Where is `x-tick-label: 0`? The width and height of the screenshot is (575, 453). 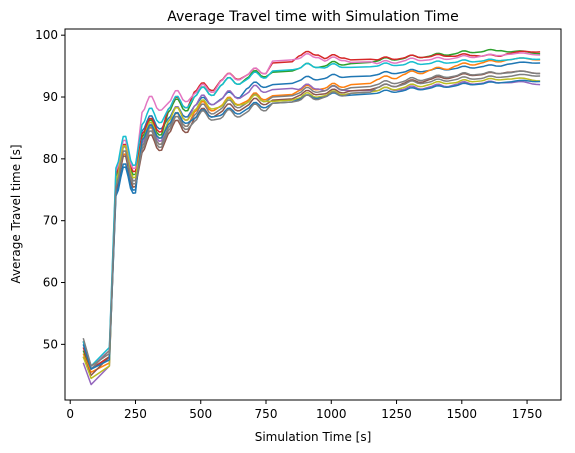
x-tick-label: 0 is located at coordinates (70, 414).